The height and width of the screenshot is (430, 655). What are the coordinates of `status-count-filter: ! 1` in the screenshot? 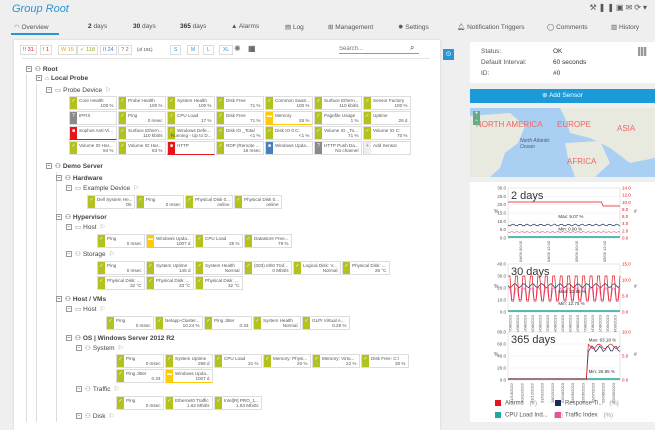 It's located at (46, 50).